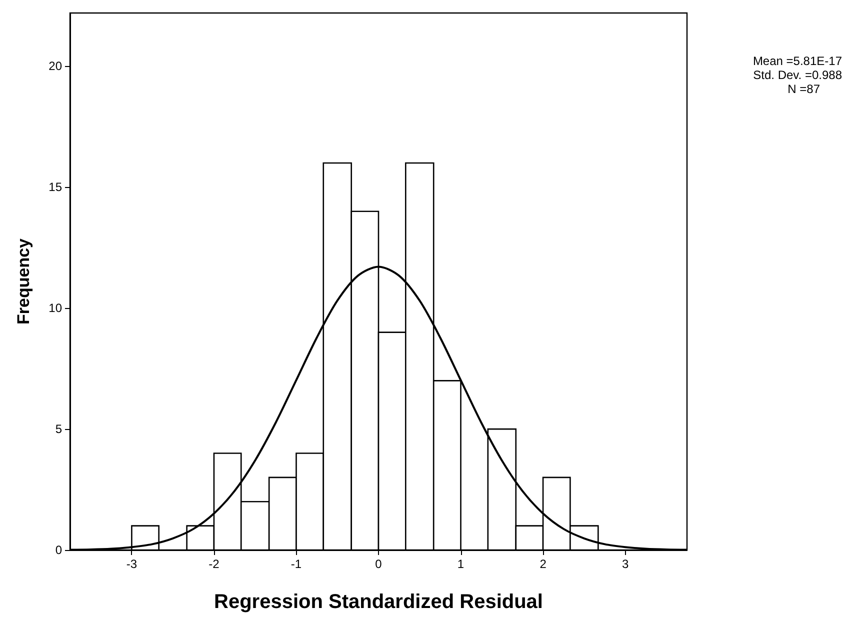 The height and width of the screenshot is (628, 867). I want to click on text: Std. Dev. =0.988, so click(797, 75).